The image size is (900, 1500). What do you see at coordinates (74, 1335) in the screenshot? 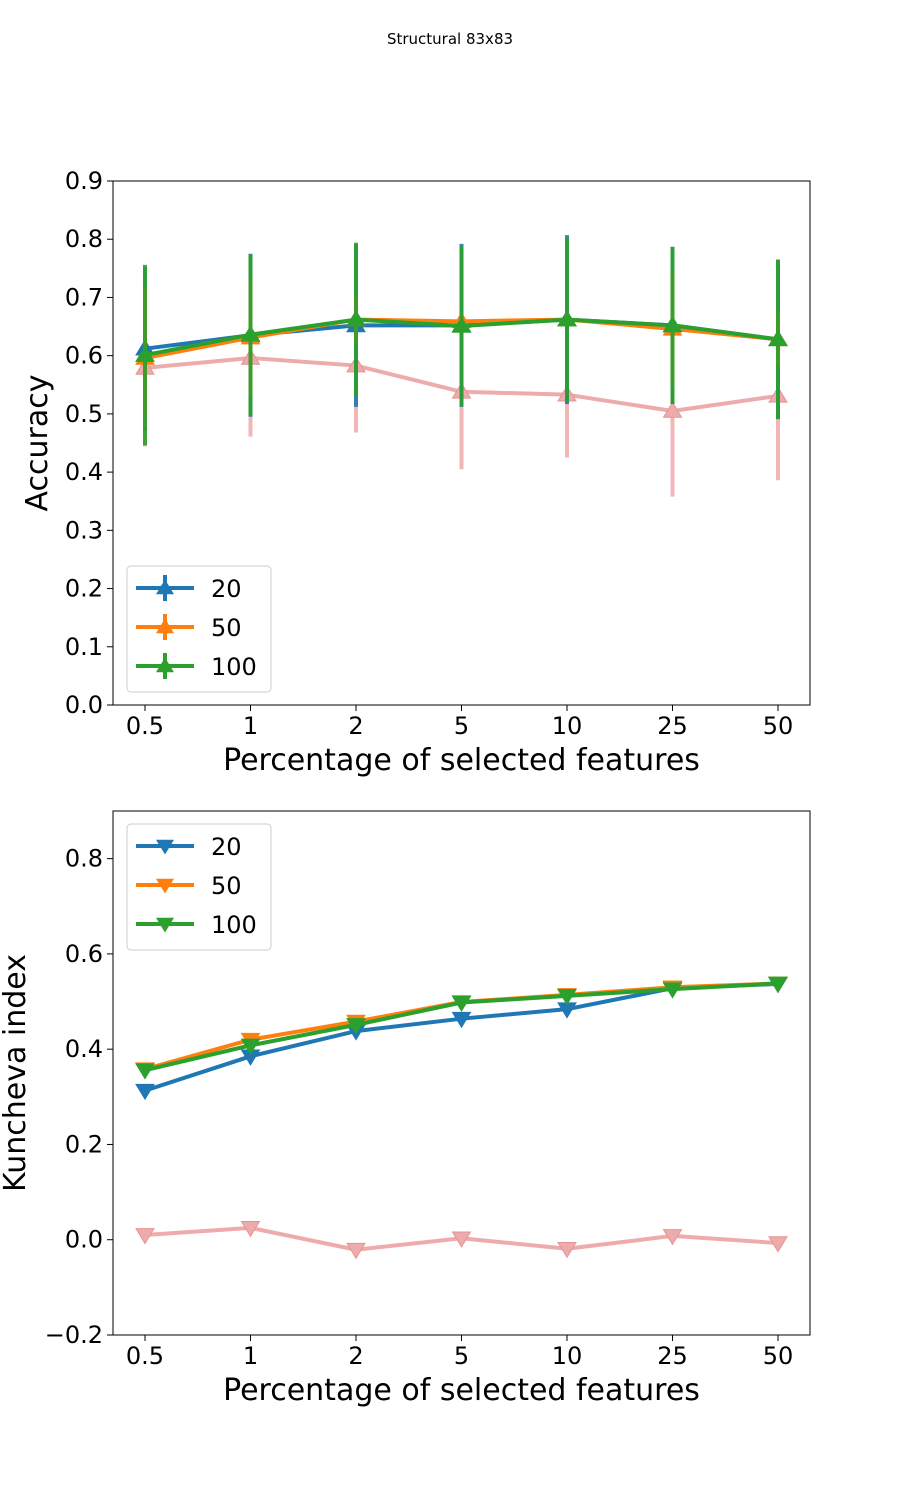
I see `y-tick-label: −0.2` at bounding box center [74, 1335].